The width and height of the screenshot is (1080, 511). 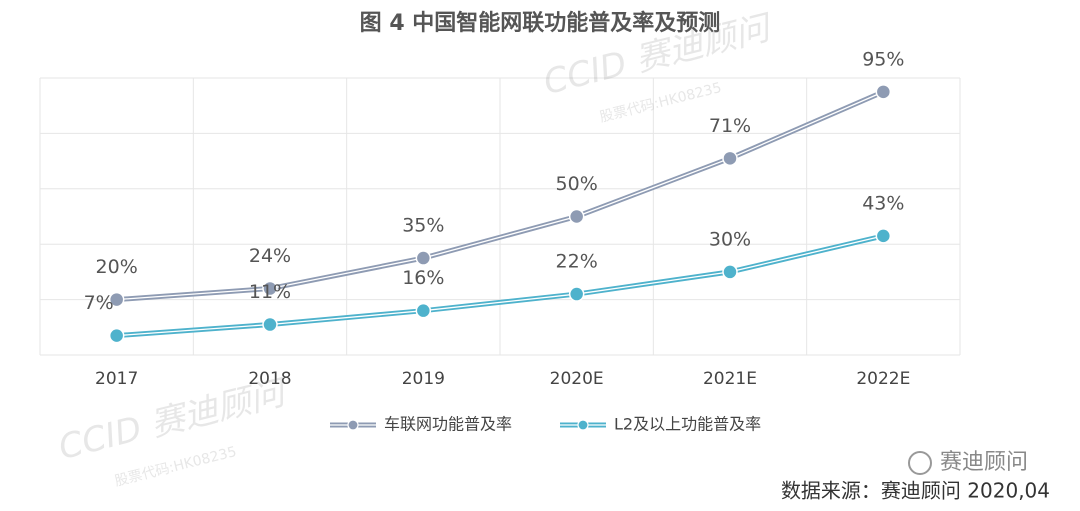 What do you see at coordinates (915, 491) in the screenshot?
I see `source: 数据来源：赛迪顾问 2020,04` at bounding box center [915, 491].